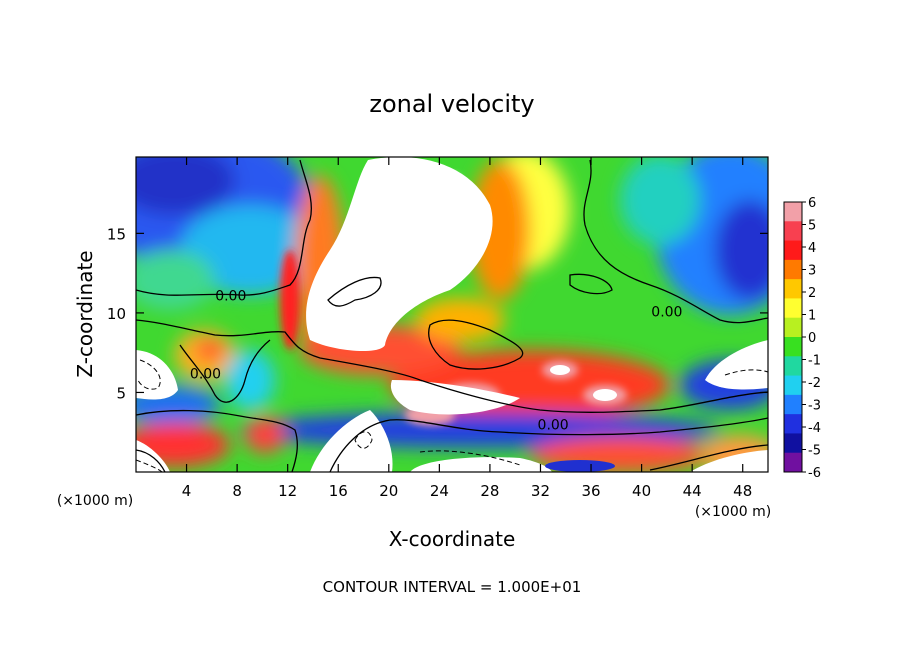 The image size is (904, 654). Describe the element at coordinates (489, 491) in the screenshot. I see `x-tick-label: 28` at that location.